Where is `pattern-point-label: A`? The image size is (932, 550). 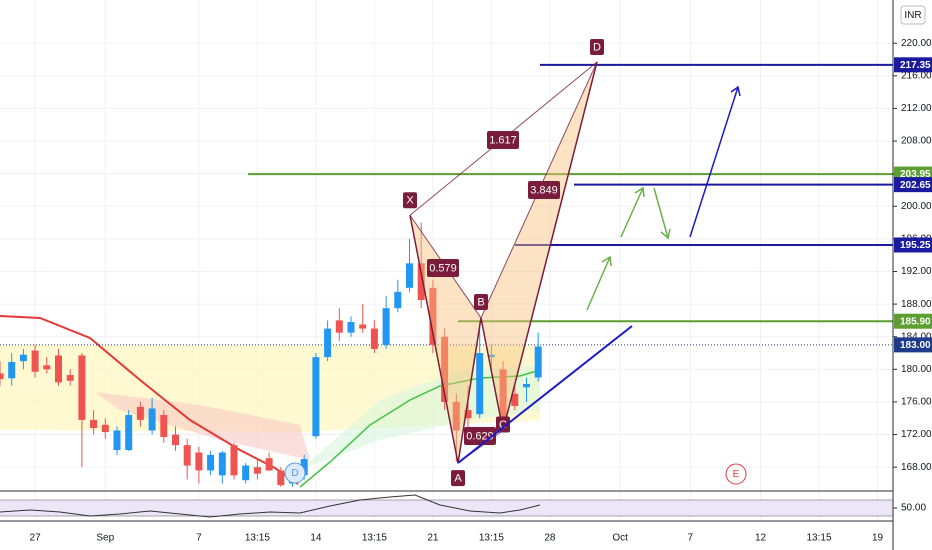
pattern-point-label: A is located at coordinates (458, 479).